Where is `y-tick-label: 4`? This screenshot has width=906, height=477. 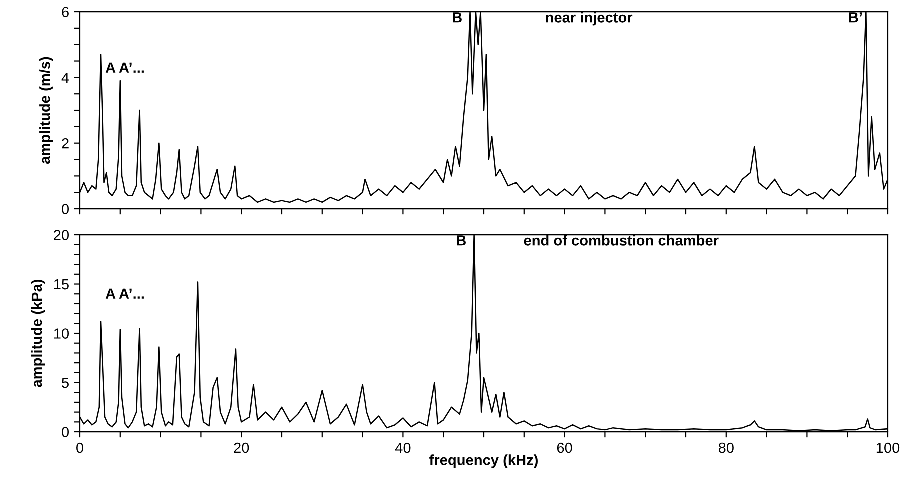 y-tick-label: 4 is located at coordinates (66, 77).